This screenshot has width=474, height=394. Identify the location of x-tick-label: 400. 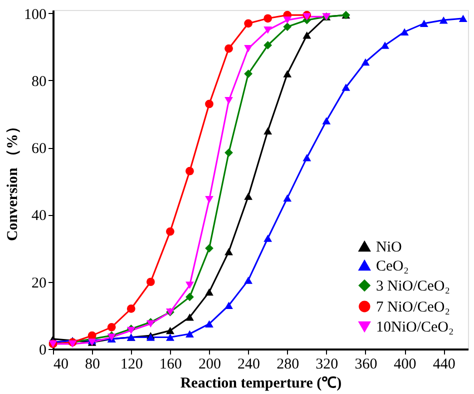
(405, 364).